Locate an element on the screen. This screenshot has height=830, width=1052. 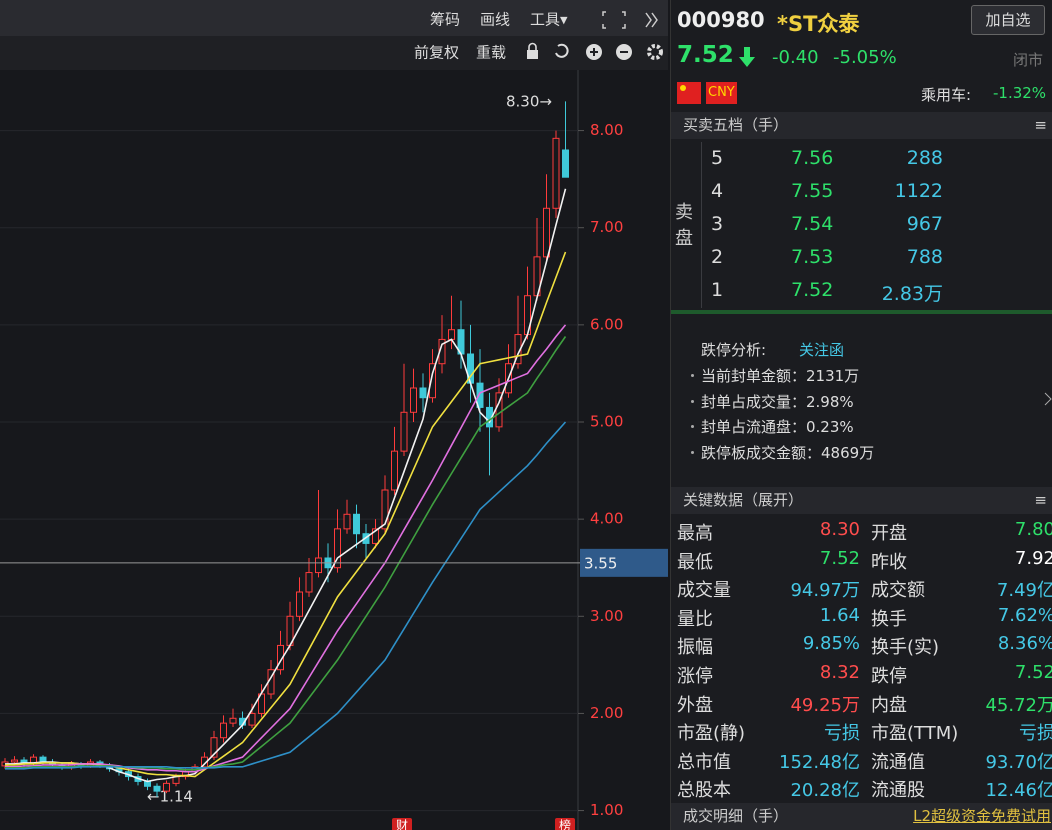
book-divider is located at coordinates (861, 312).